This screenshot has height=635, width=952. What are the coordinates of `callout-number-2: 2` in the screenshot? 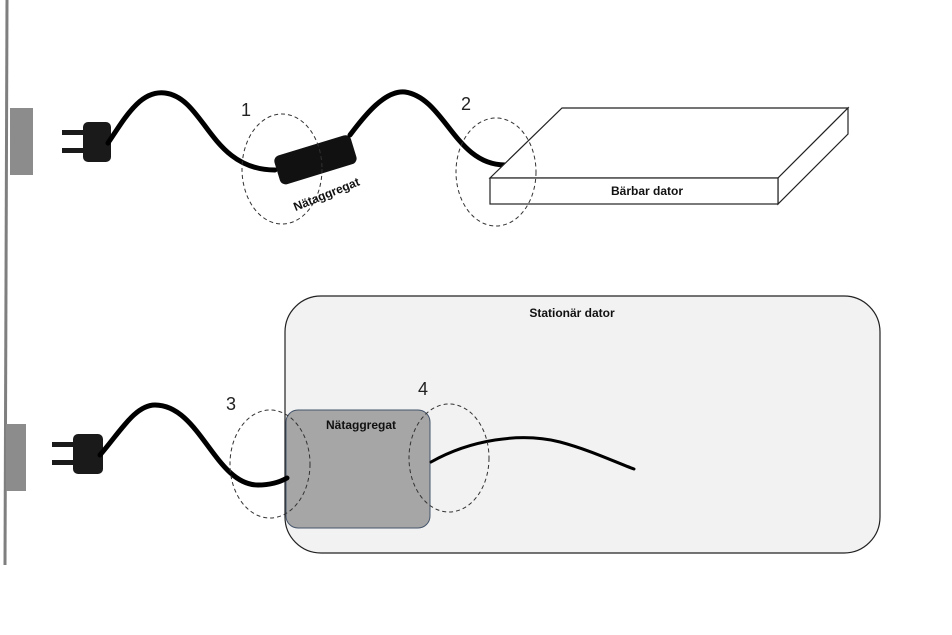 It's located at (466, 104).